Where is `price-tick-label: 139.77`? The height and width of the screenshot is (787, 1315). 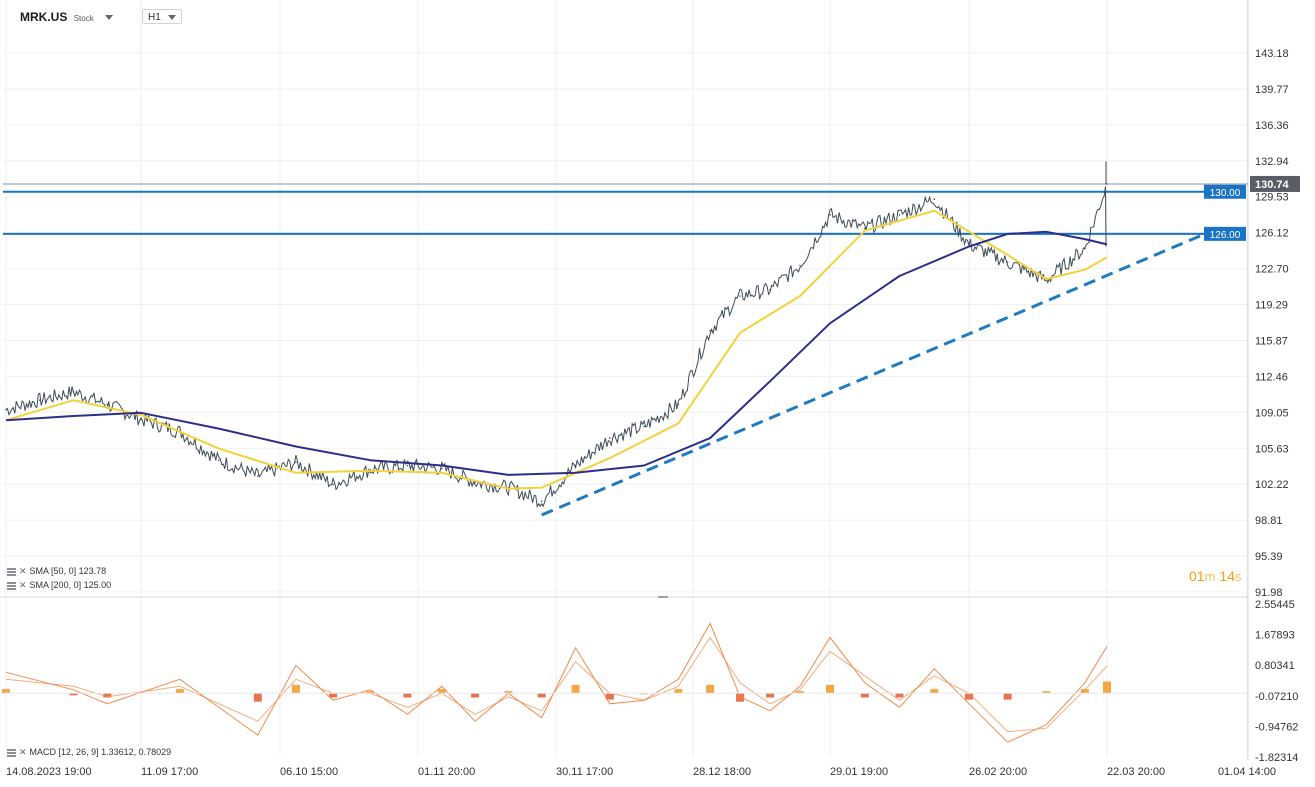
price-tick-label: 139.77 is located at coordinates (1272, 90).